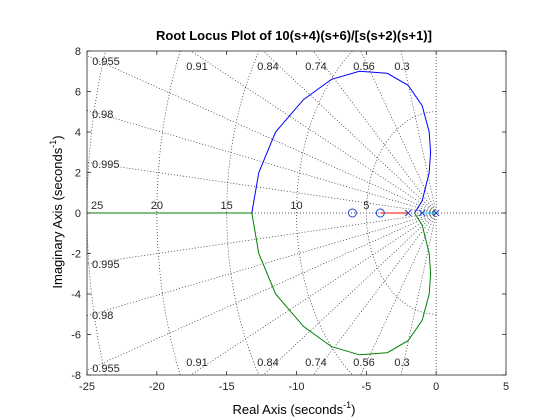 The image size is (560, 420). What do you see at coordinates (267, 363) in the screenshot?
I see `zeta-label-bottom: 0.84` at bounding box center [267, 363].